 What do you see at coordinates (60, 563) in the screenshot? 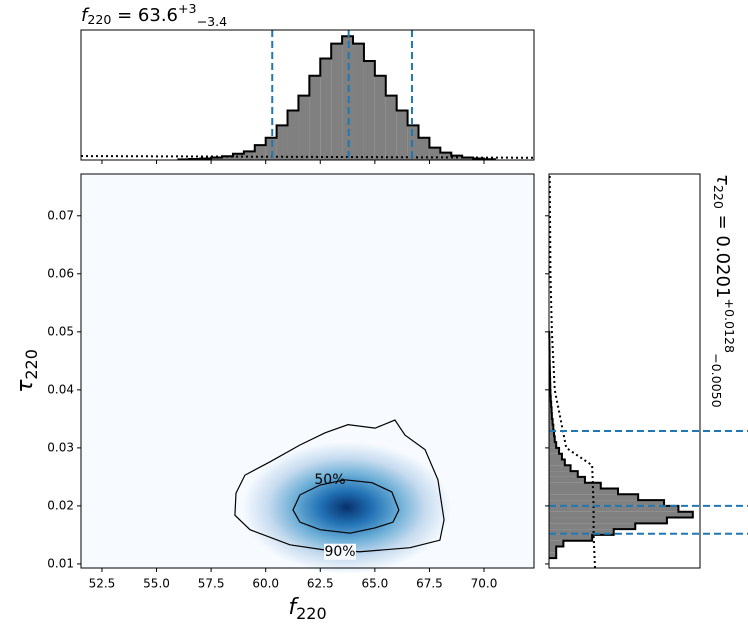
I see `y-tick-label: 0.01` at bounding box center [60, 563].